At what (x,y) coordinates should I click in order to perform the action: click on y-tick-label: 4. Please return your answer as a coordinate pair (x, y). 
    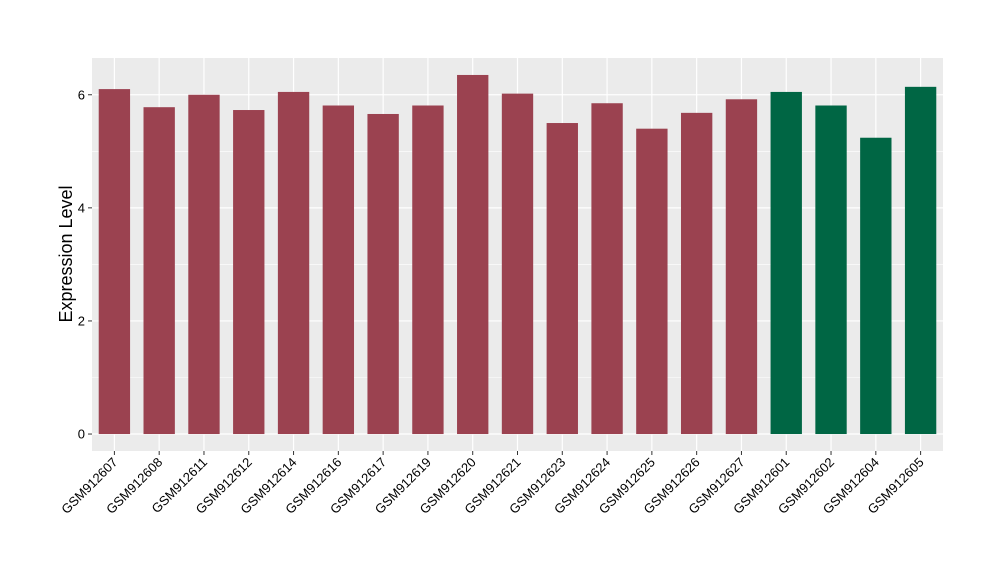
    Looking at the image, I should click on (81, 207).